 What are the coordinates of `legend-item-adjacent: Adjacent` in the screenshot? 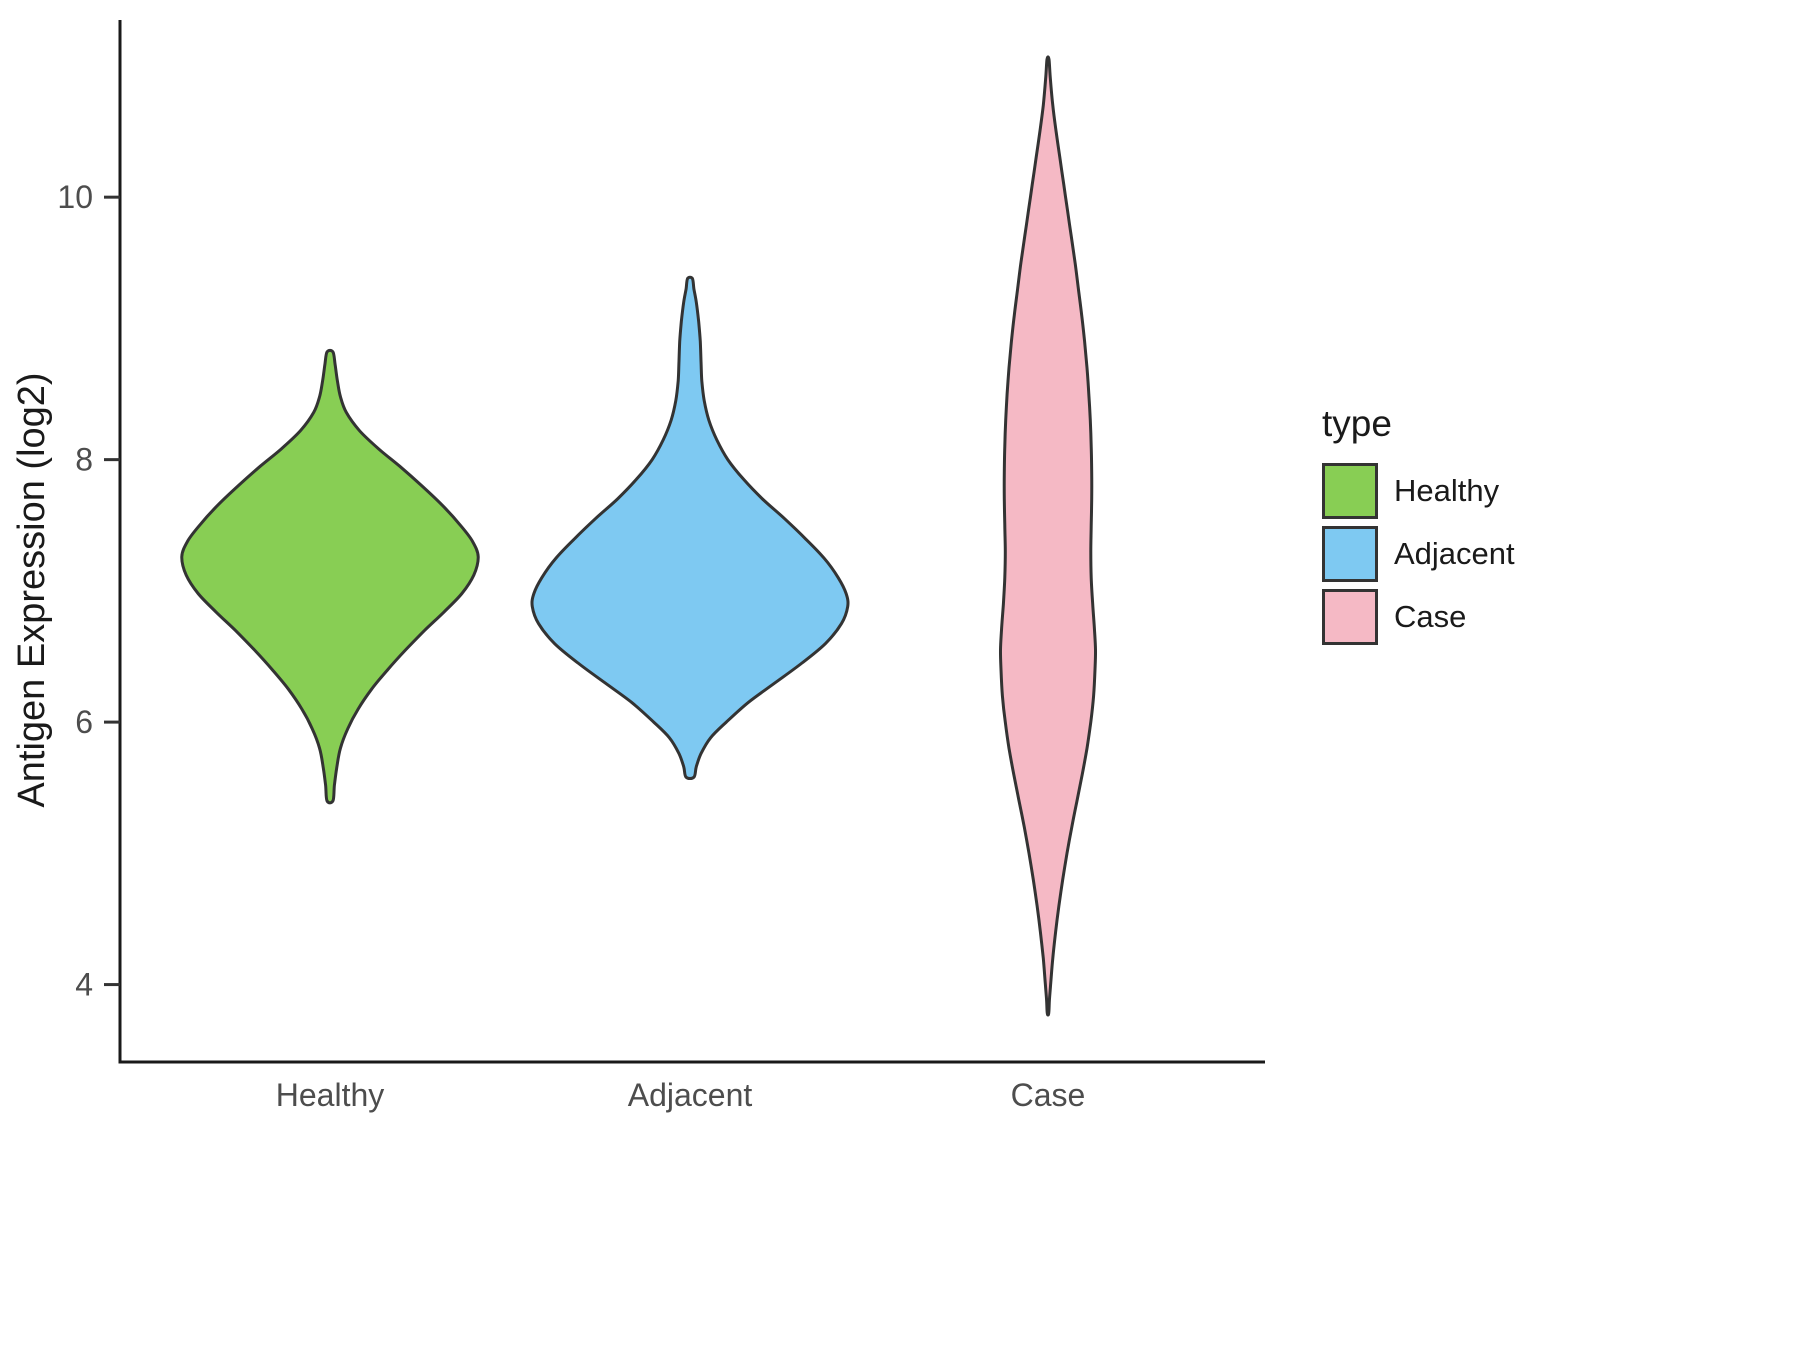 It's located at (1418, 554).